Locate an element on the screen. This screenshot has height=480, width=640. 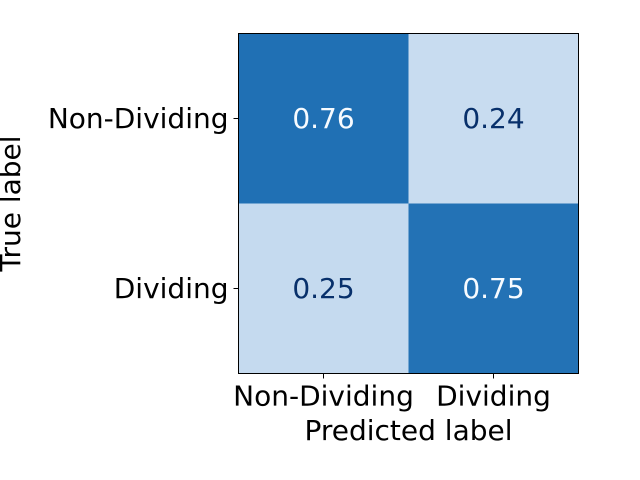
cell-value-label: 0.25 is located at coordinates (323, 288).